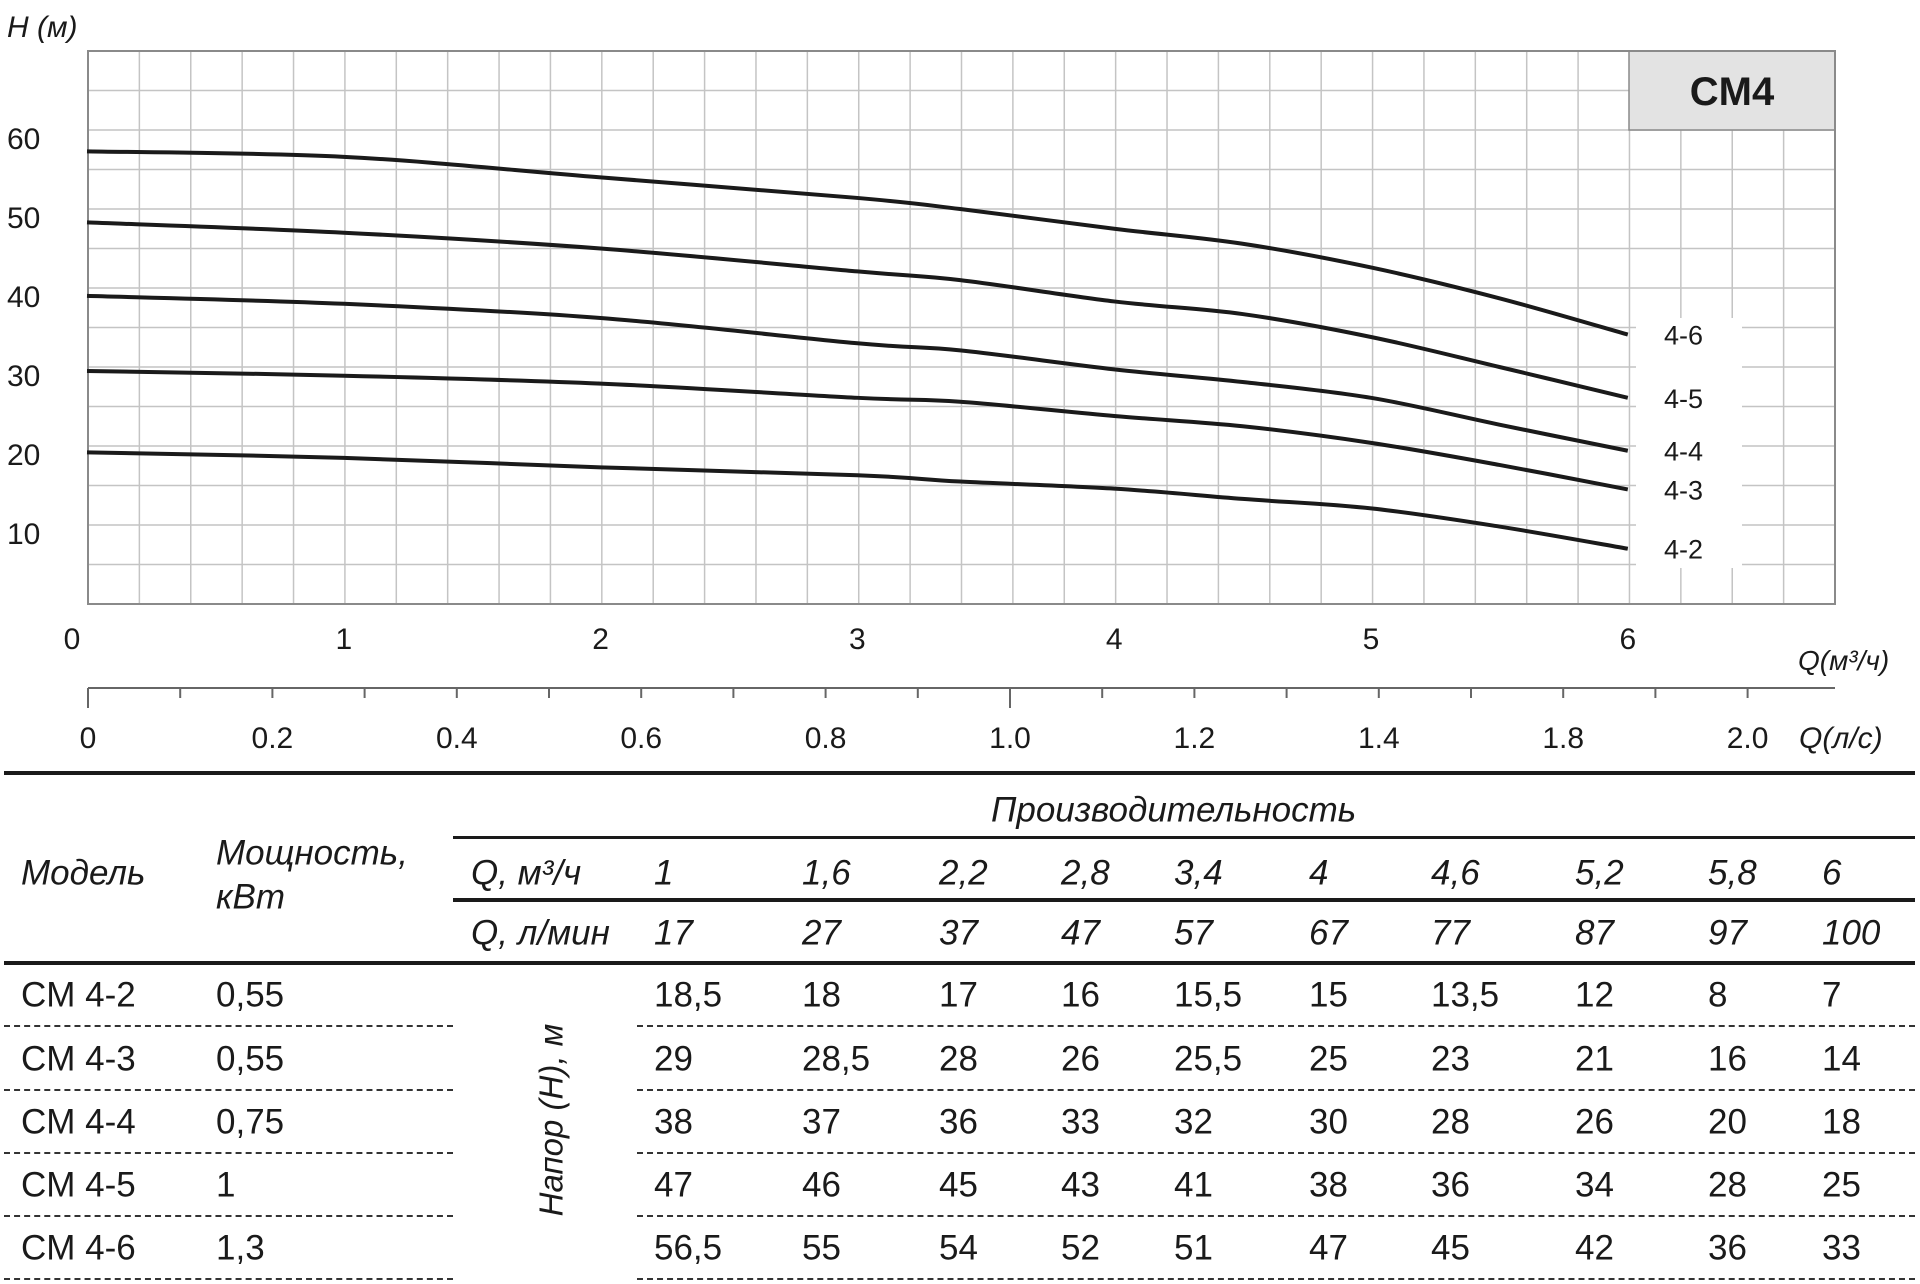 This screenshot has height=1284, width=1920. What do you see at coordinates (1732, 92) in the screenshot?
I see `chart-title: CM4` at bounding box center [1732, 92].